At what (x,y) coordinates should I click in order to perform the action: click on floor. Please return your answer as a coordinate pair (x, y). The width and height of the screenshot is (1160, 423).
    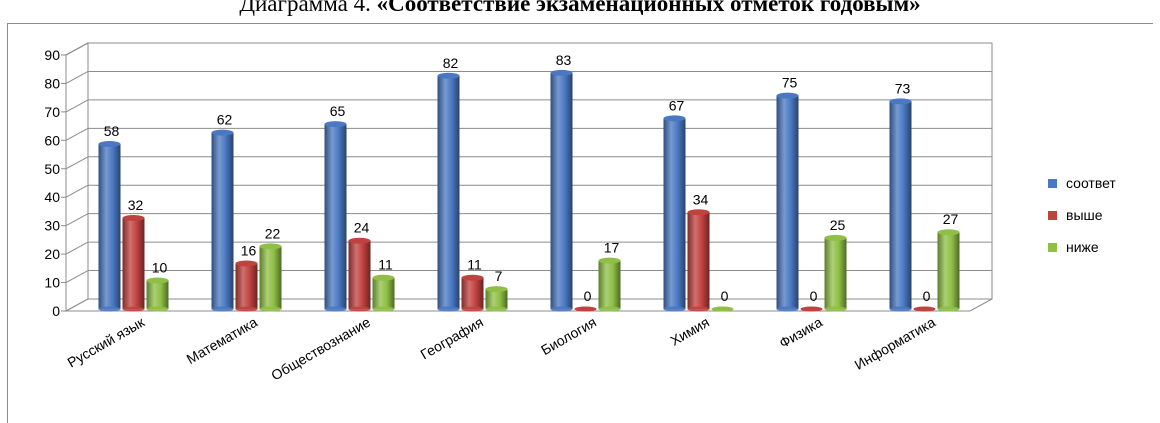
    Looking at the image, I should click on (529, 305).